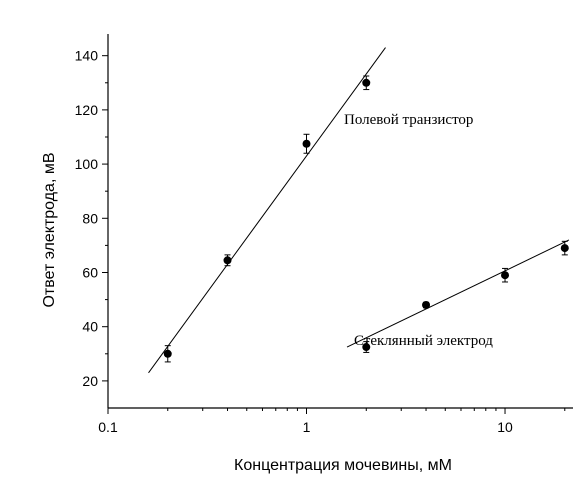 This screenshot has width=587, height=489. I want to click on y-axis-title: Ответ электрода, мВ, so click(49, 229).